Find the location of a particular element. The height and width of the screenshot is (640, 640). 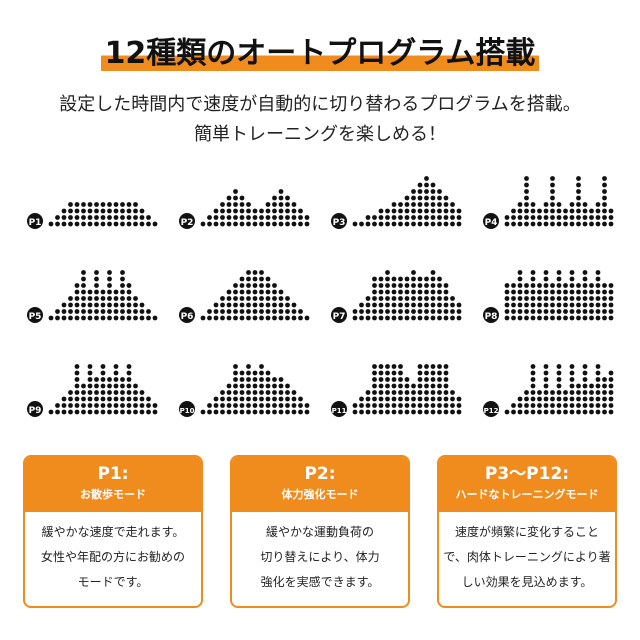

program-label: P8 is located at coordinates (491, 317).